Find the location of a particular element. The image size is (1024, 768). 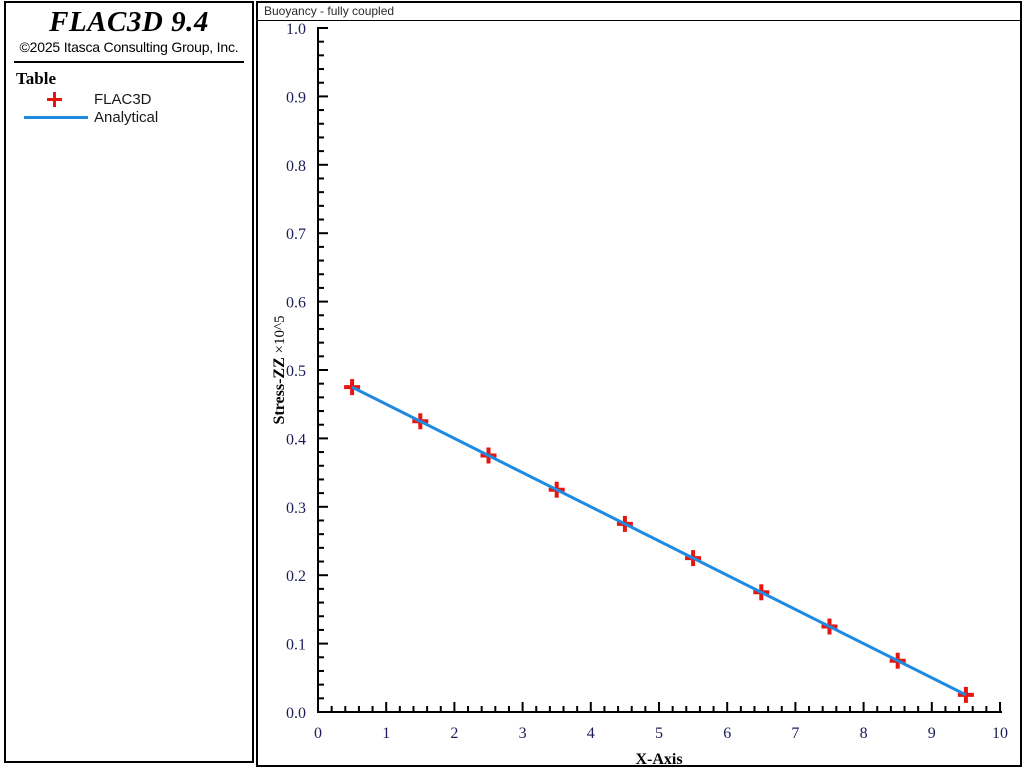

brand-copyright: ©2025 Itasca Consulting Group, Inc. is located at coordinates (129, 47).